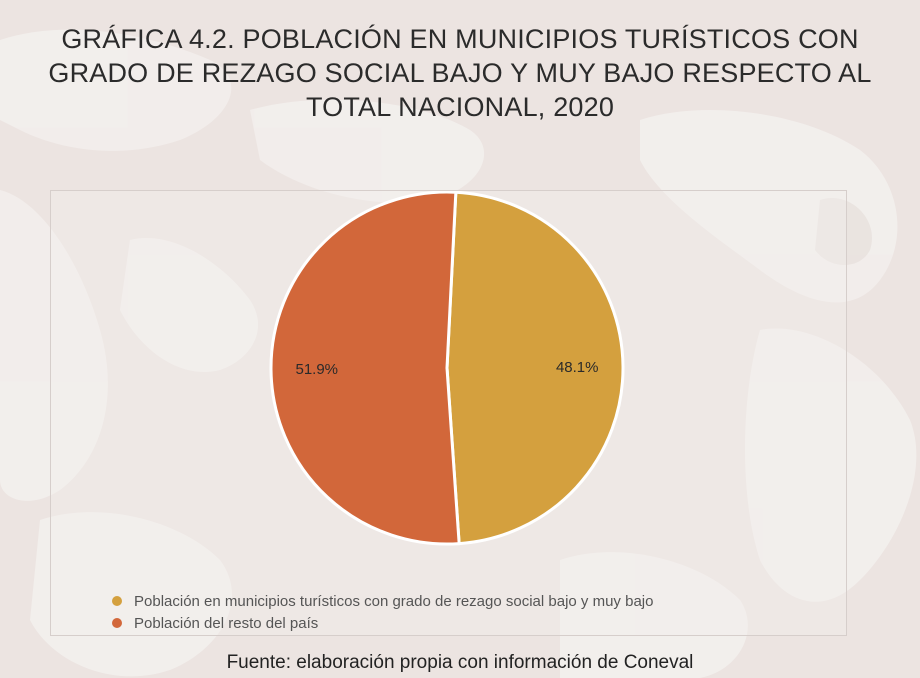  I want to click on data-label-turisticos: 48.1%, so click(577, 367).